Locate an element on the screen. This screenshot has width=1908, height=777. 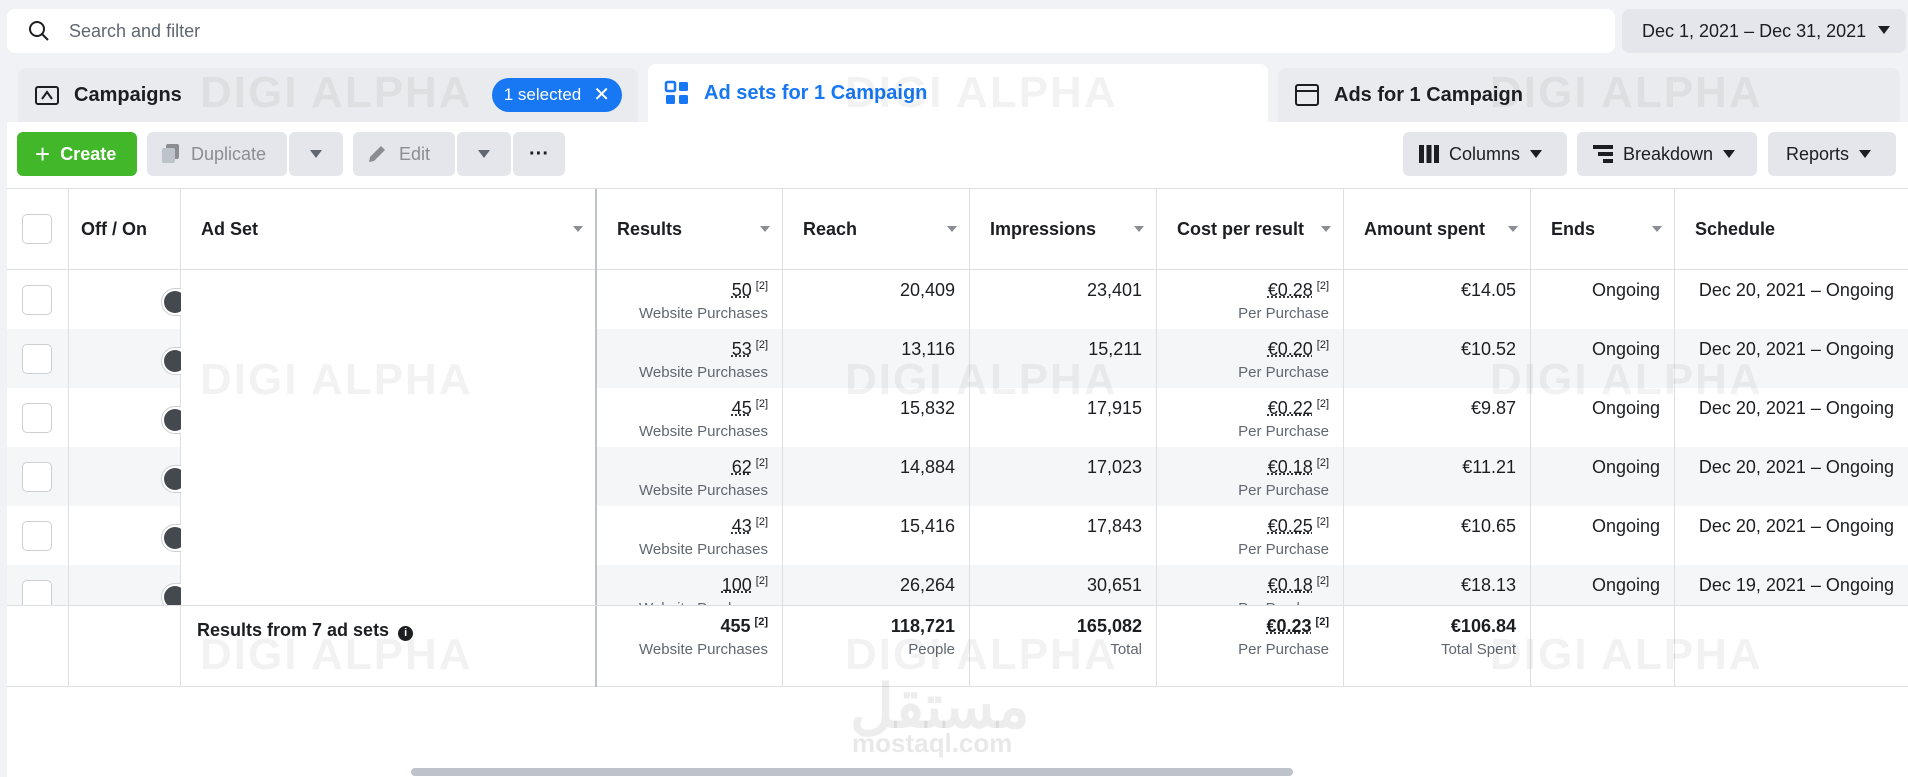
more-button: ··· is located at coordinates (539, 154).